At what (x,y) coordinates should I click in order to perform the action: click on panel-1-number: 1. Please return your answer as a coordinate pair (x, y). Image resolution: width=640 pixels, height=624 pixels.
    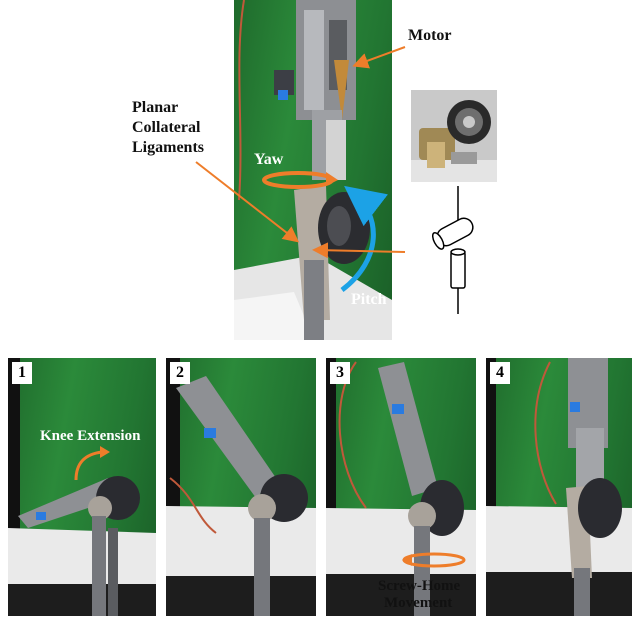
    Looking at the image, I should click on (22, 373).